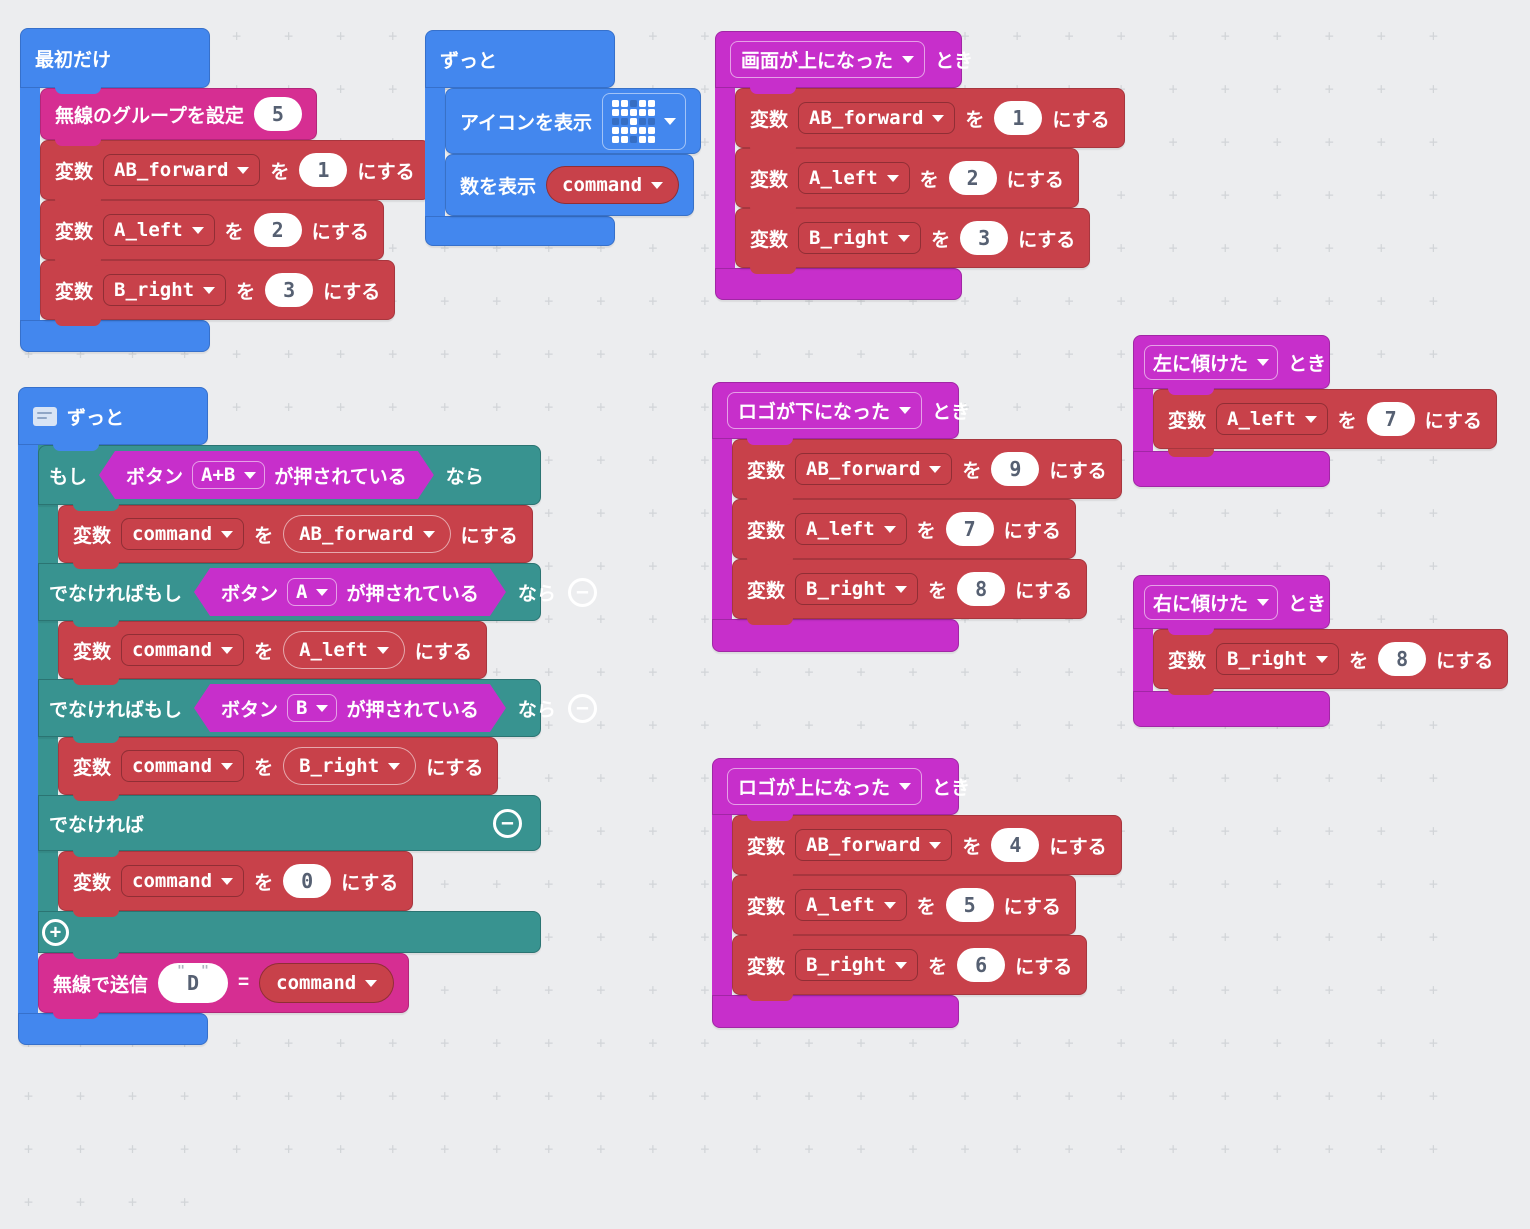 Image resolution: width=1530 pixels, height=1229 pixels. What do you see at coordinates (307, 881) in the screenshot?
I see `number-slot: 0` at bounding box center [307, 881].